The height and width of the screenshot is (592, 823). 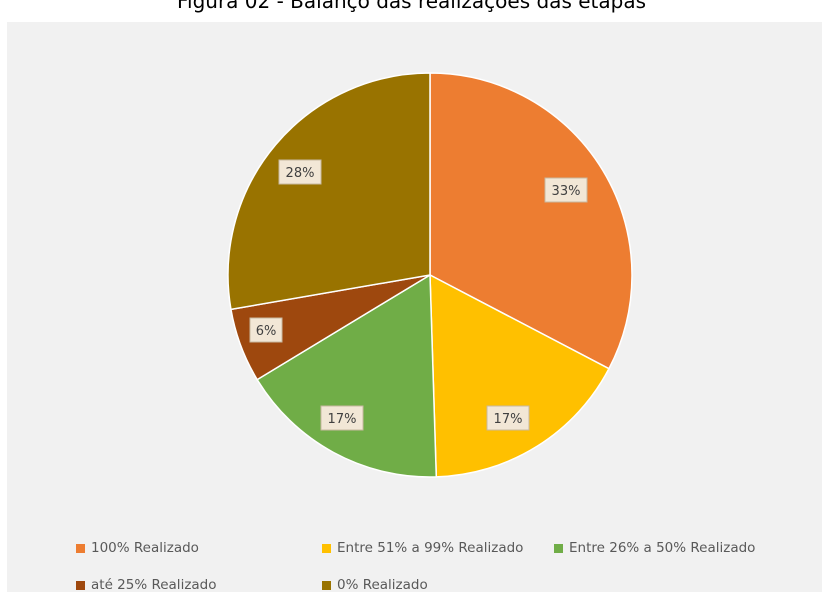 I want to click on legend-item-0-realizado: 0% Realizado, so click(x=375, y=583).